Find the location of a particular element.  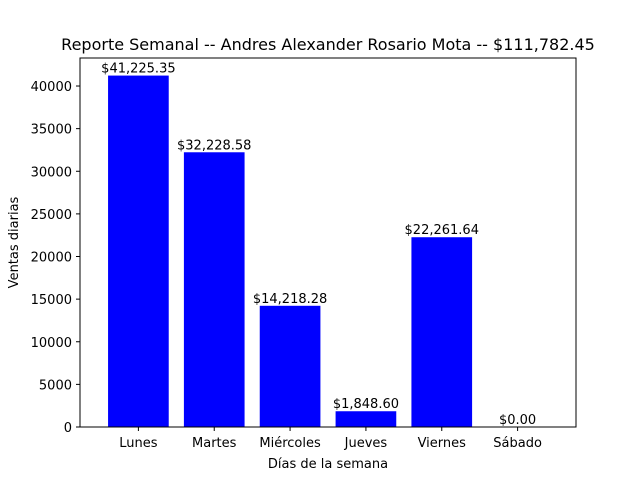

bar-value-label-5: $0.00 is located at coordinates (517, 420).